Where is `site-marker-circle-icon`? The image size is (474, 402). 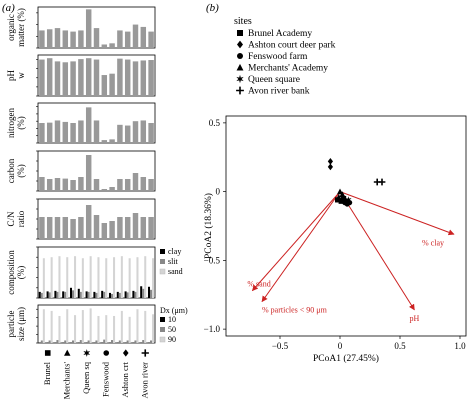 site-marker-circle-icon is located at coordinates (106, 353).